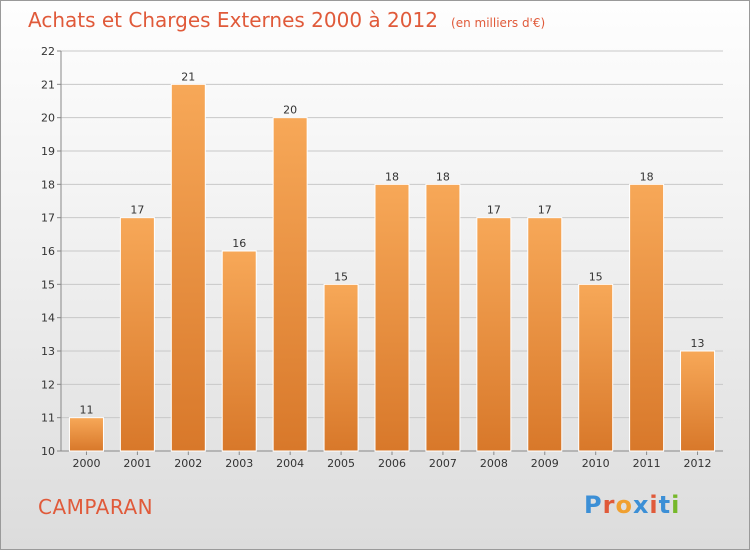  What do you see at coordinates (290, 110) in the screenshot?
I see `bar-value-label: 20` at bounding box center [290, 110].